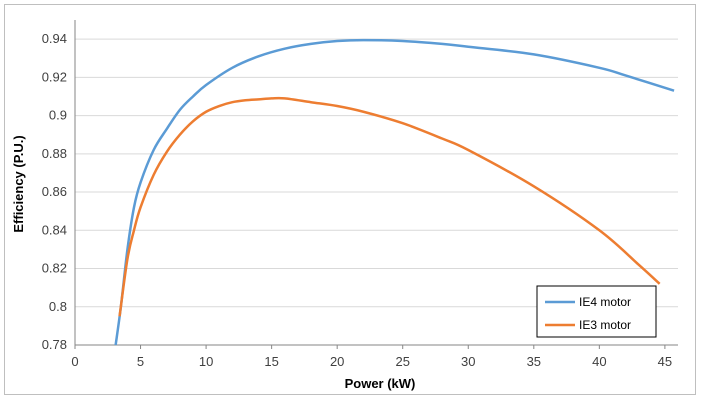 The height and width of the screenshot is (400, 701). Describe the element at coordinates (74, 361) in the screenshot. I see `x-tick-label: 0` at that location.